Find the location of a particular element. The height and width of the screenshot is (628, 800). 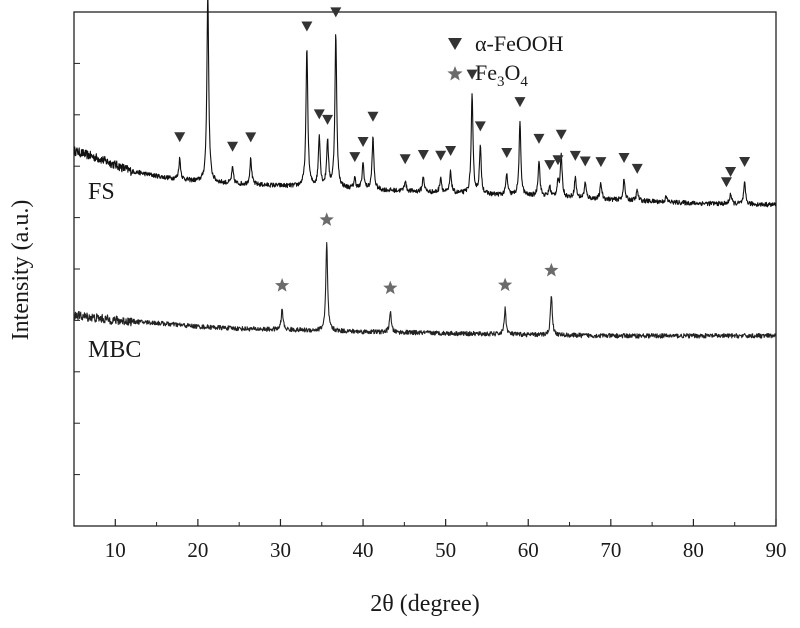

legend-label-fe3o4: Fe3O4 is located at coordinates (501, 75).